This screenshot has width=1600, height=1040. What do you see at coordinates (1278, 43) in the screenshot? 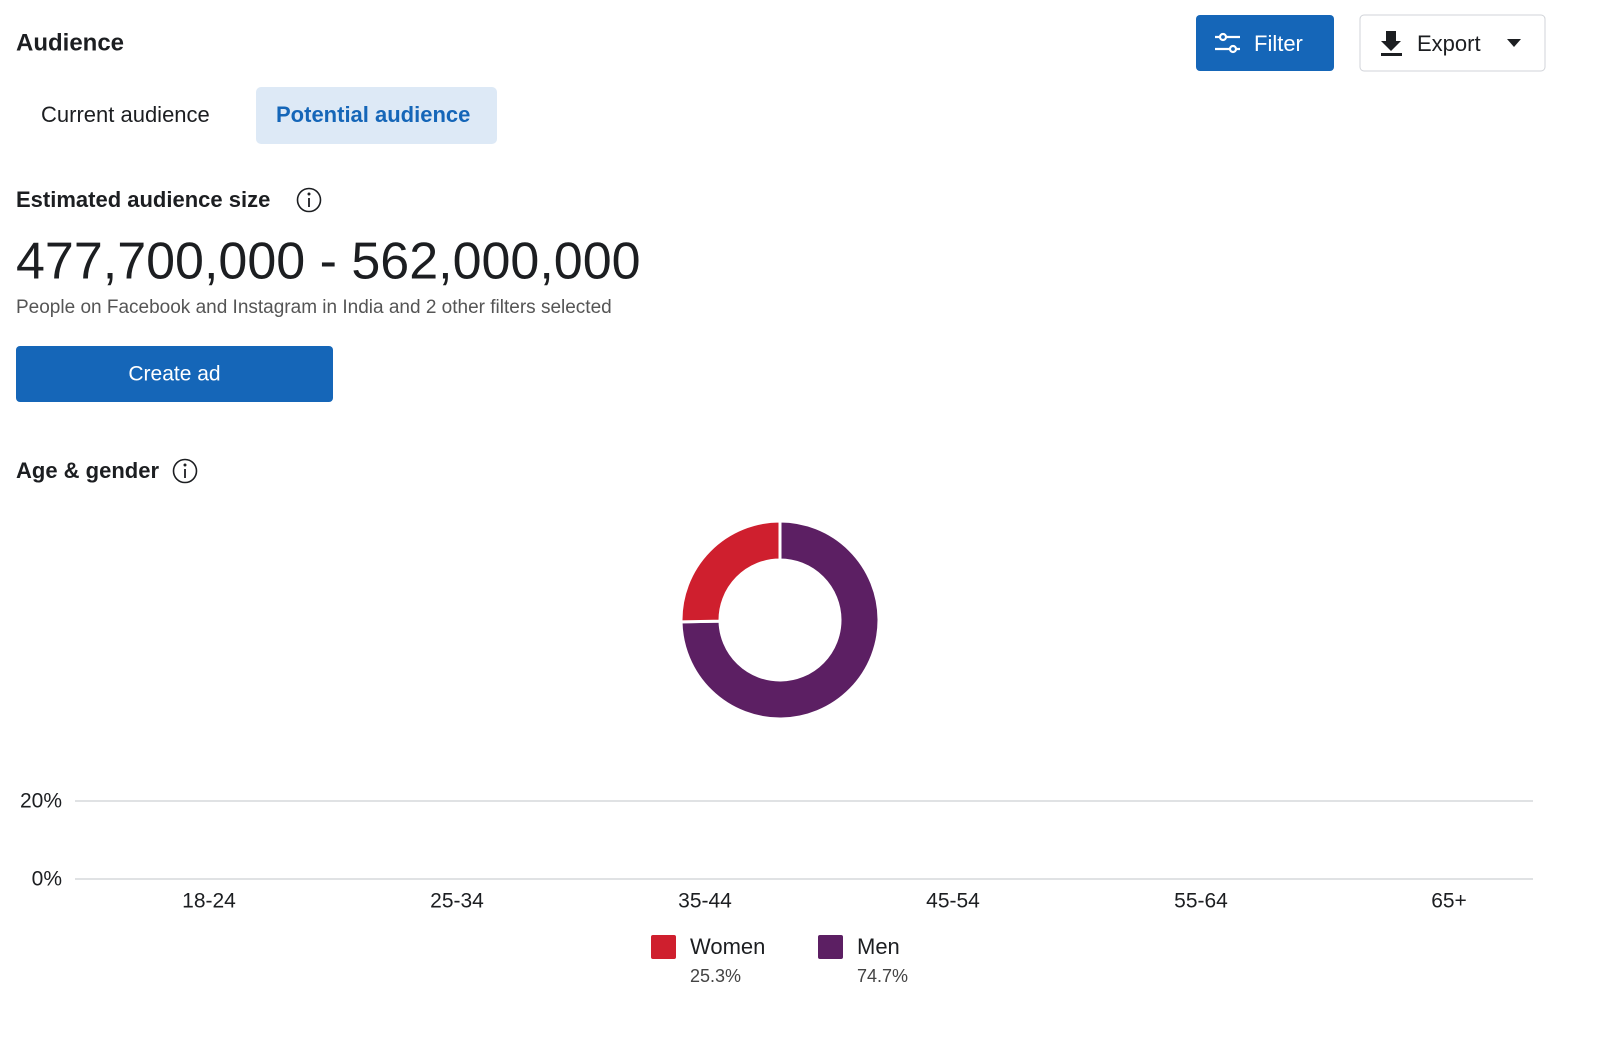
I see `filter-label: Filter` at bounding box center [1278, 43].